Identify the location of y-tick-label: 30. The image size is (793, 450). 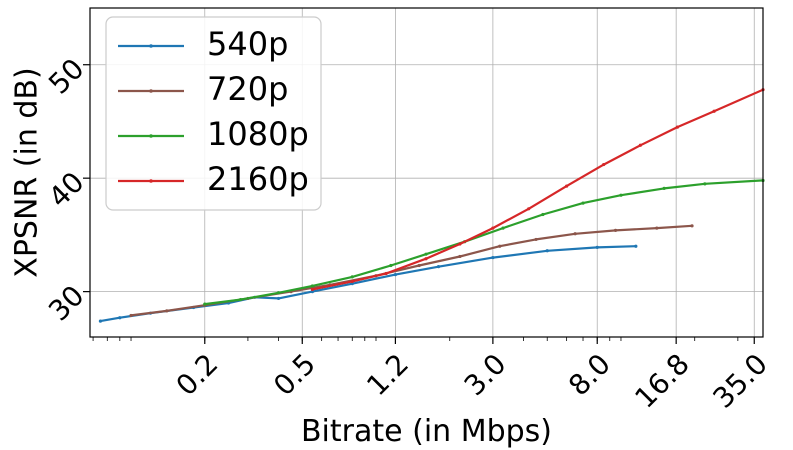
(66, 303).